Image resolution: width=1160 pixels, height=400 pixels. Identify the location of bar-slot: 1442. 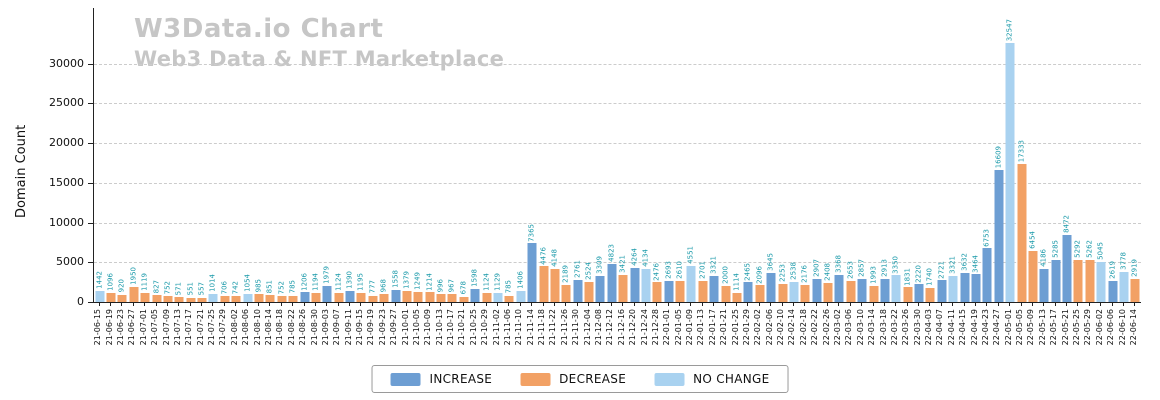
(99, 155).